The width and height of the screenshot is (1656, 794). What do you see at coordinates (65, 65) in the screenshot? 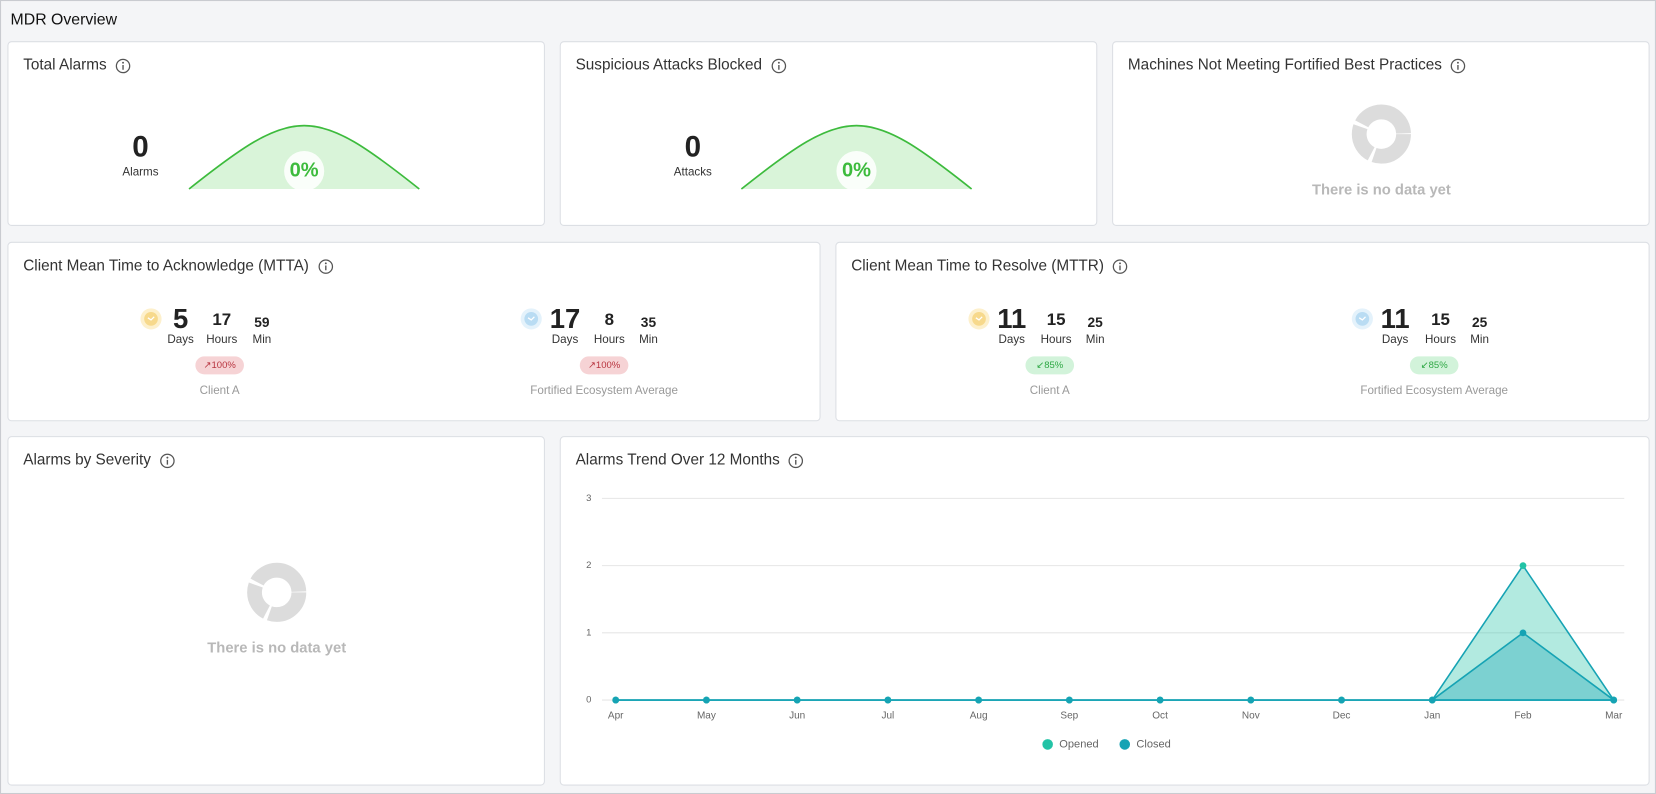
I see `title-text: Total Alarms` at bounding box center [65, 65].